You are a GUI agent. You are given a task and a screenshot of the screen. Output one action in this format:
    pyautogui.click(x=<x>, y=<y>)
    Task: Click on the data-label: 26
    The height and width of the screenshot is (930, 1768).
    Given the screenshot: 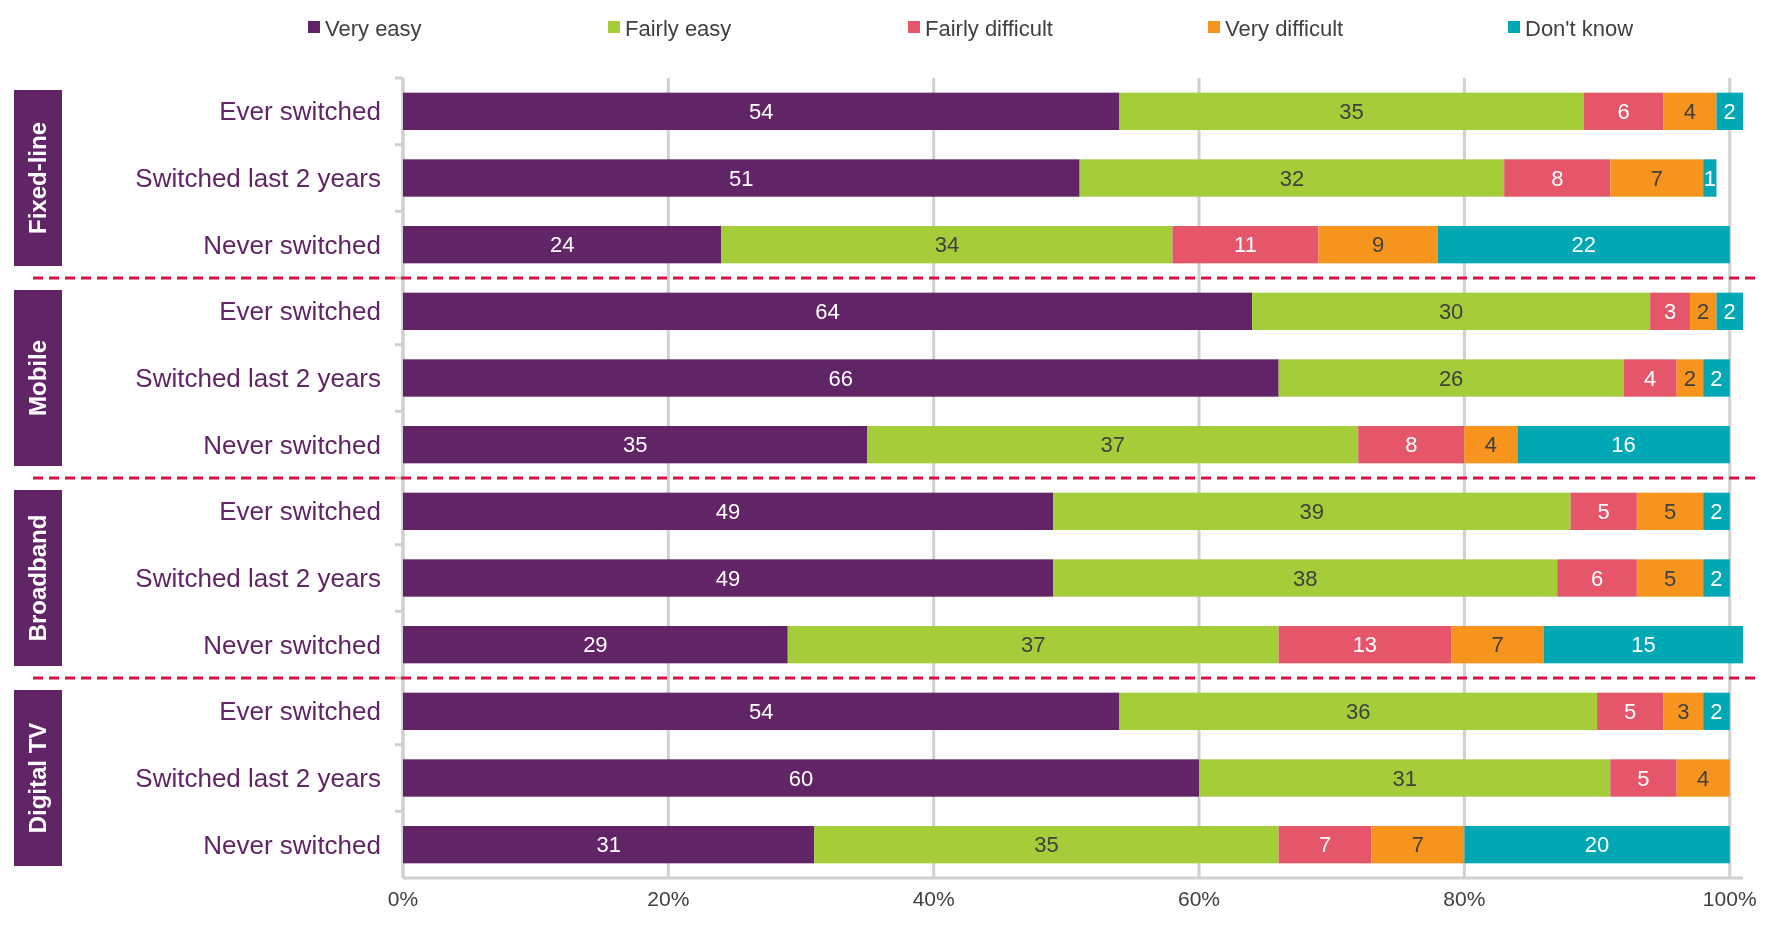 What is the action you would take?
    pyautogui.click(x=1451, y=378)
    